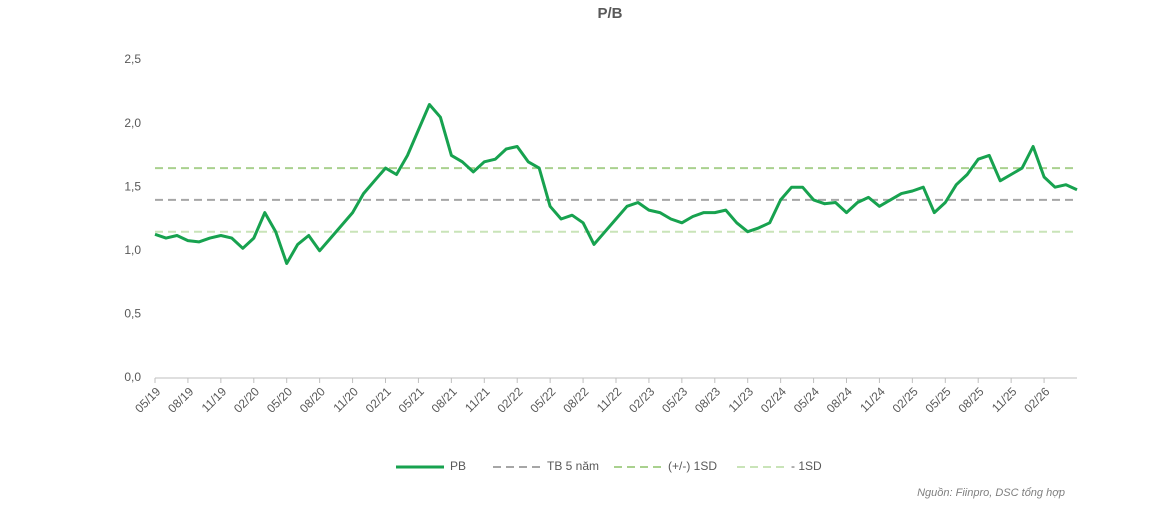 Image resolution: width=1170 pixels, height=514 pixels. Describe the element at coordinates (773, 399) in the screenshot. I see `x-tick-label: 02/24` at that location.